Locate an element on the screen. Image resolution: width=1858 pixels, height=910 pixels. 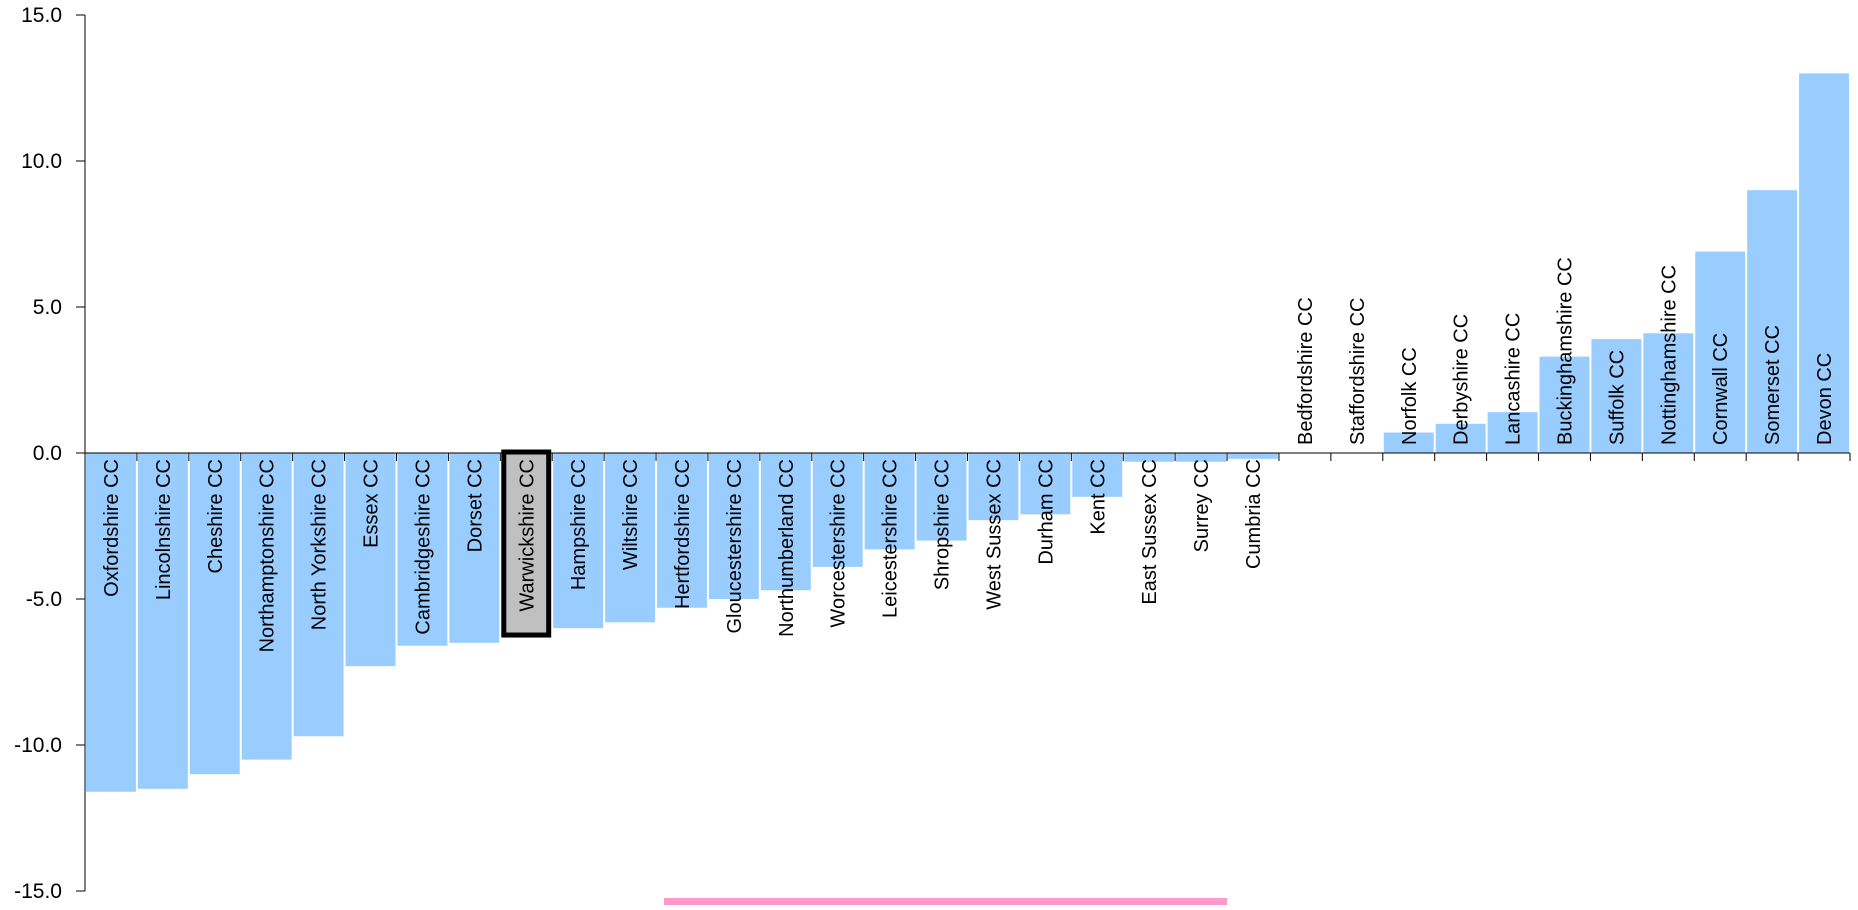
y-tick-label: -10.0 is located at coordinates (38, 745).